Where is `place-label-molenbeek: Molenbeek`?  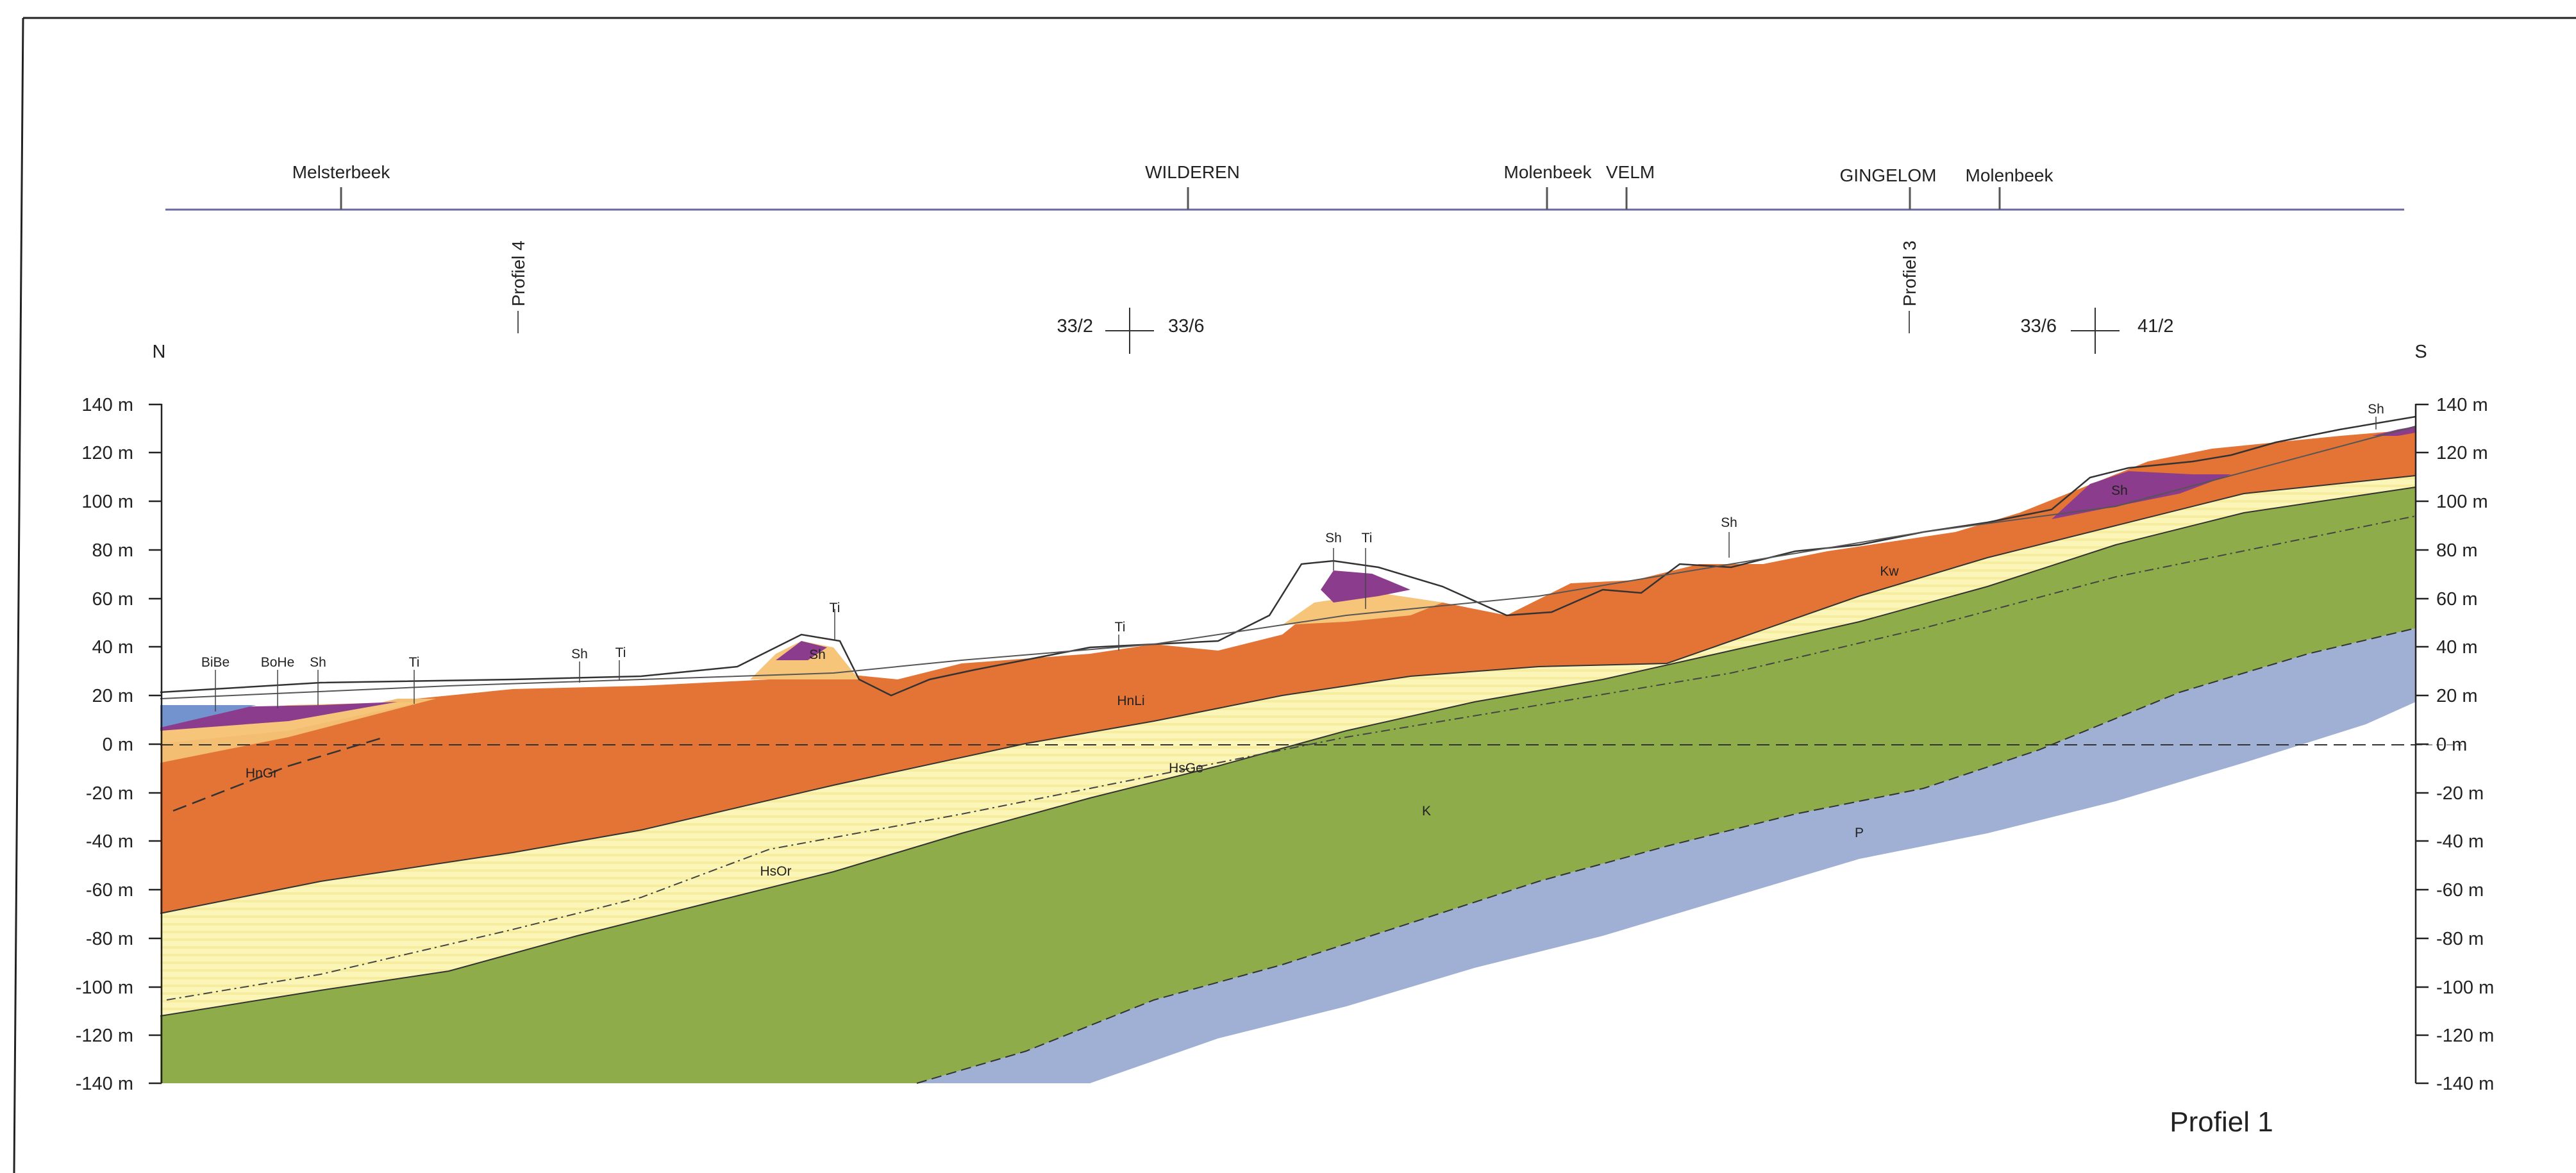
place-label-molenbeek: Molenbeek is located at coordinates (1548, 172).